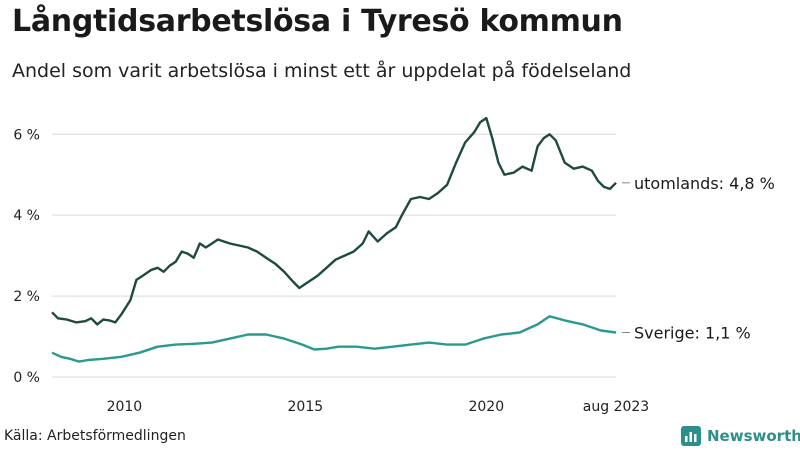 The image size is (800, 450). I want to click on brand-logo: Newsworthy, so click(740, 436).